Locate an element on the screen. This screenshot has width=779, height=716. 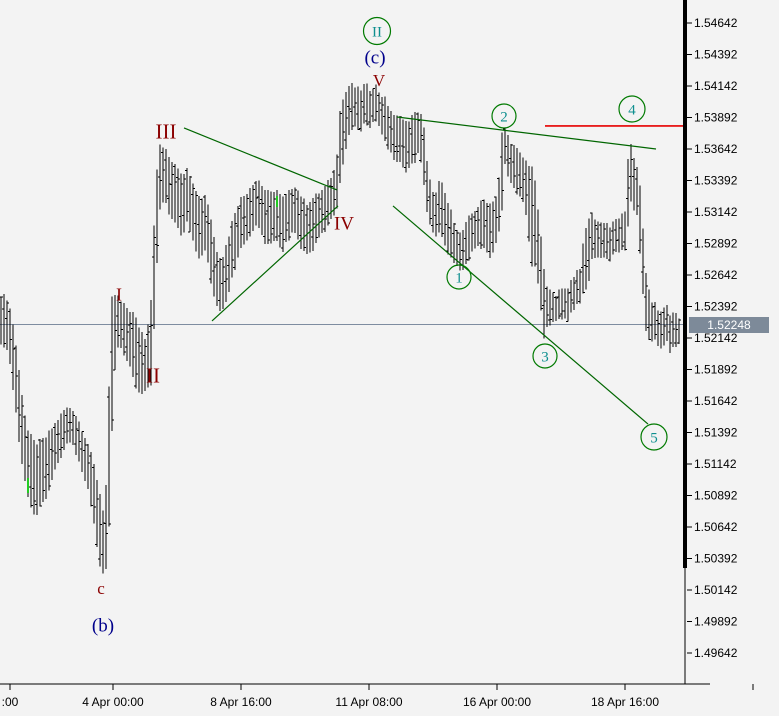
wave-label-ii: II is located at coordinates (153, 375).